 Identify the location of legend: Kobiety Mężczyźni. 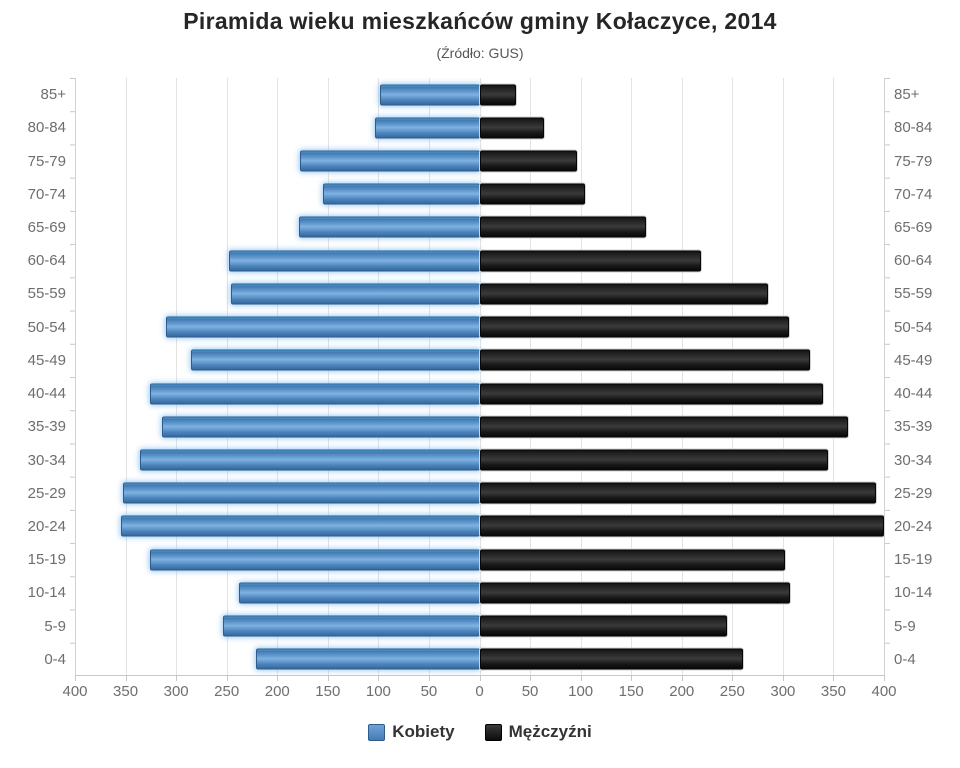
(480, 732).